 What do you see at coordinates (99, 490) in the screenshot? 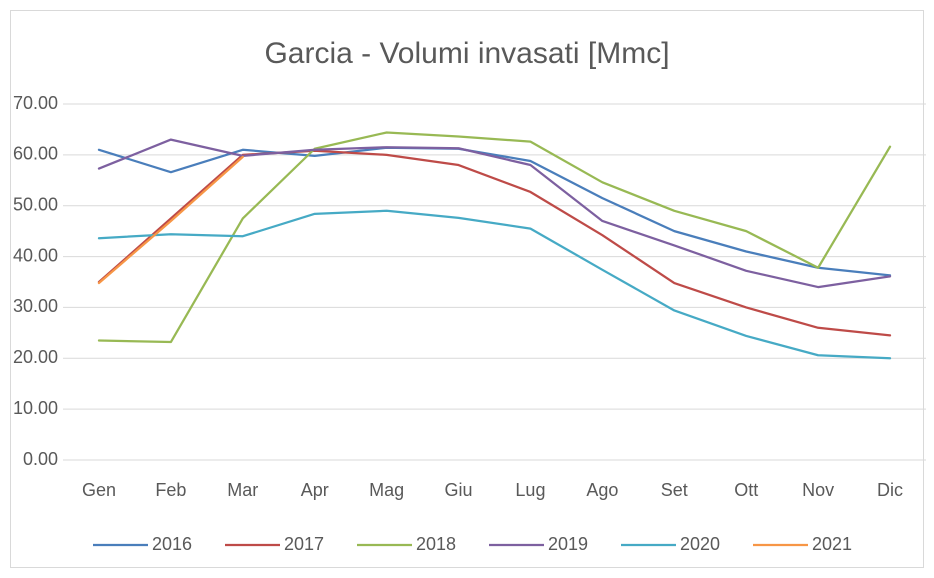
I see `x-tick-label: Gen` at bounding box center [99, 490].